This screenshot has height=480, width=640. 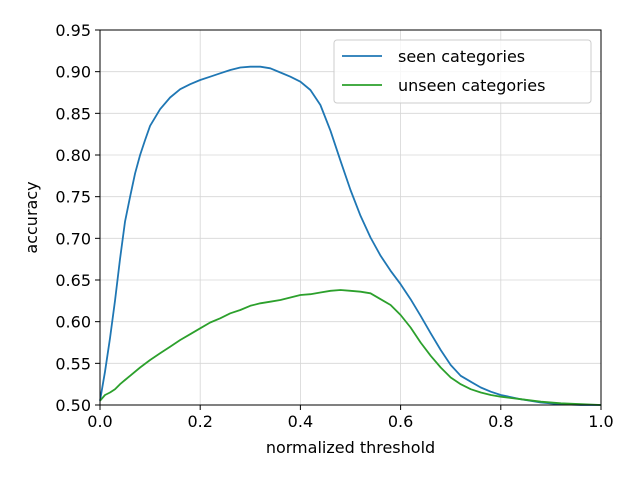 What do you see at coordinates (500, 421) in the screenshot?
I see `x-tick-label: 0.8` at bounding box center [500, 421].